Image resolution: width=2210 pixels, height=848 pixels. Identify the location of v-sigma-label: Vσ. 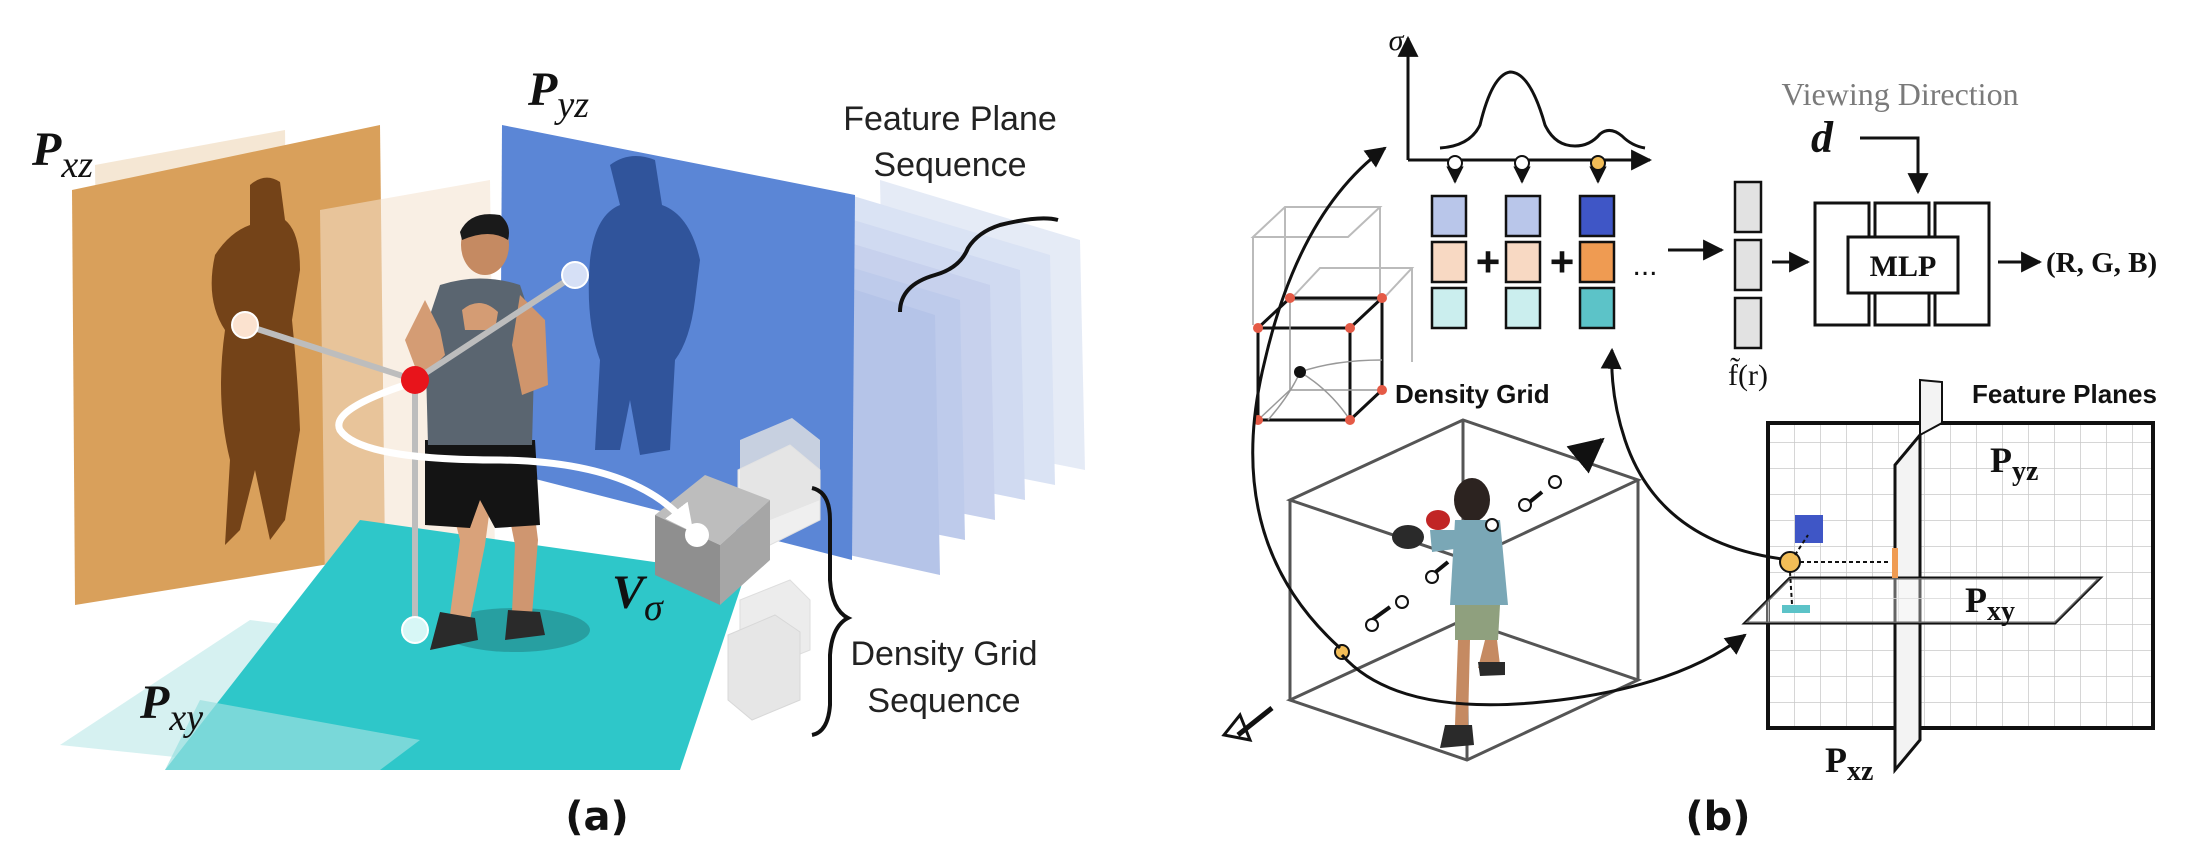
(638, 597).